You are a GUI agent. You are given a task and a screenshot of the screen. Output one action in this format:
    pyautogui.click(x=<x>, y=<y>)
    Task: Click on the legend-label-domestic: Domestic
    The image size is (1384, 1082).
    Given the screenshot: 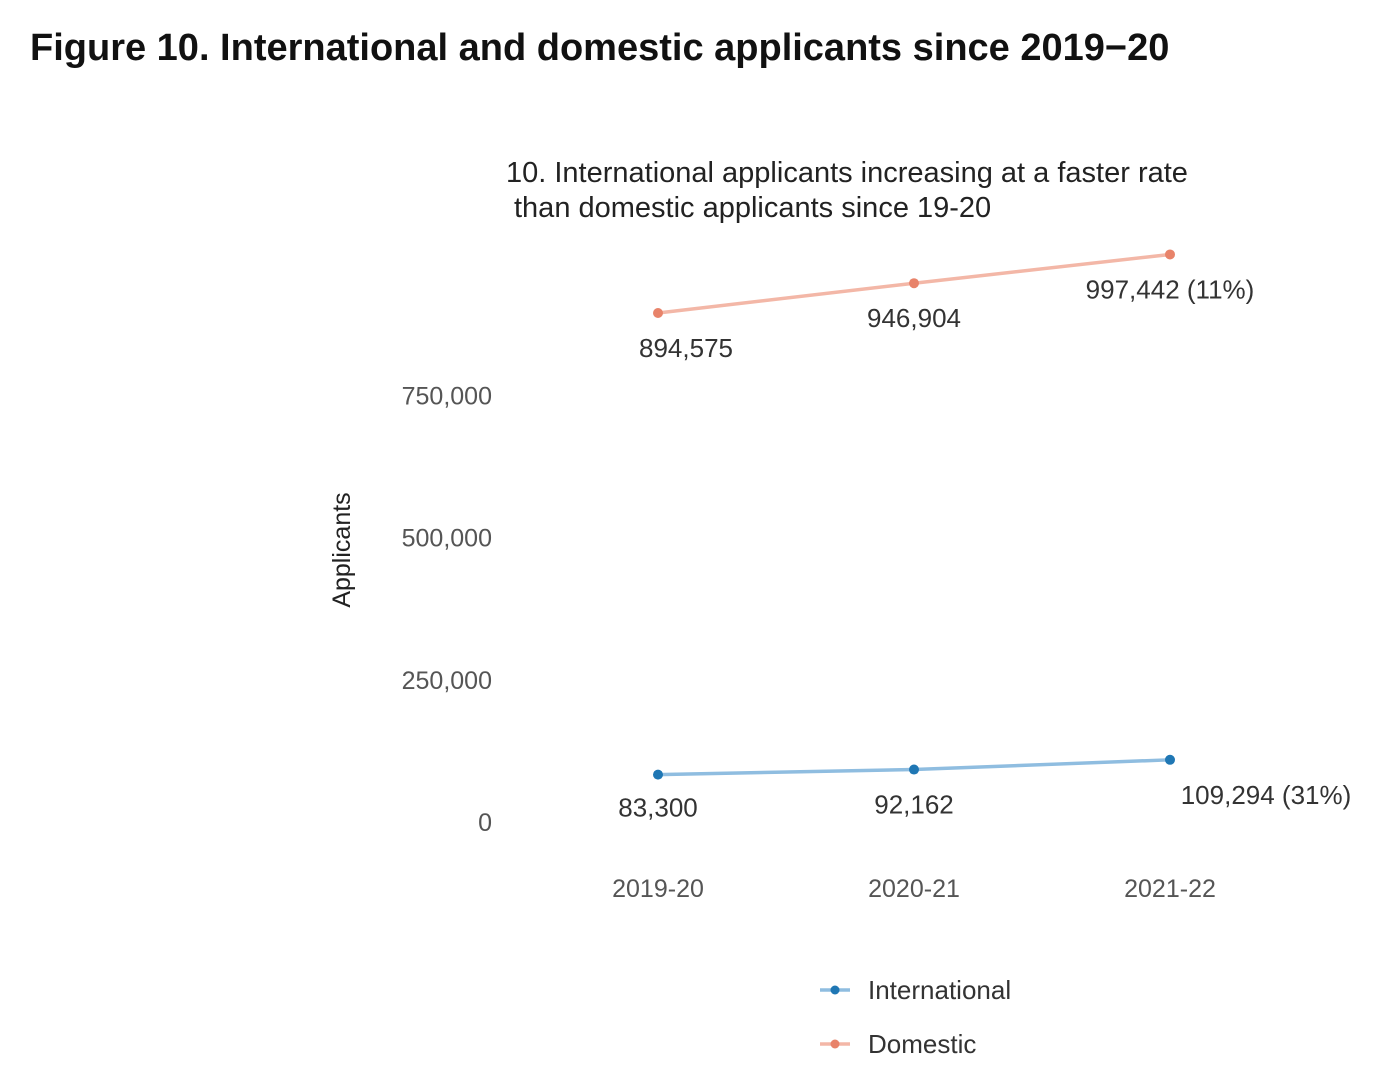 What is the action you would take?
    pyautogui.click(x=922, y=1044)
    